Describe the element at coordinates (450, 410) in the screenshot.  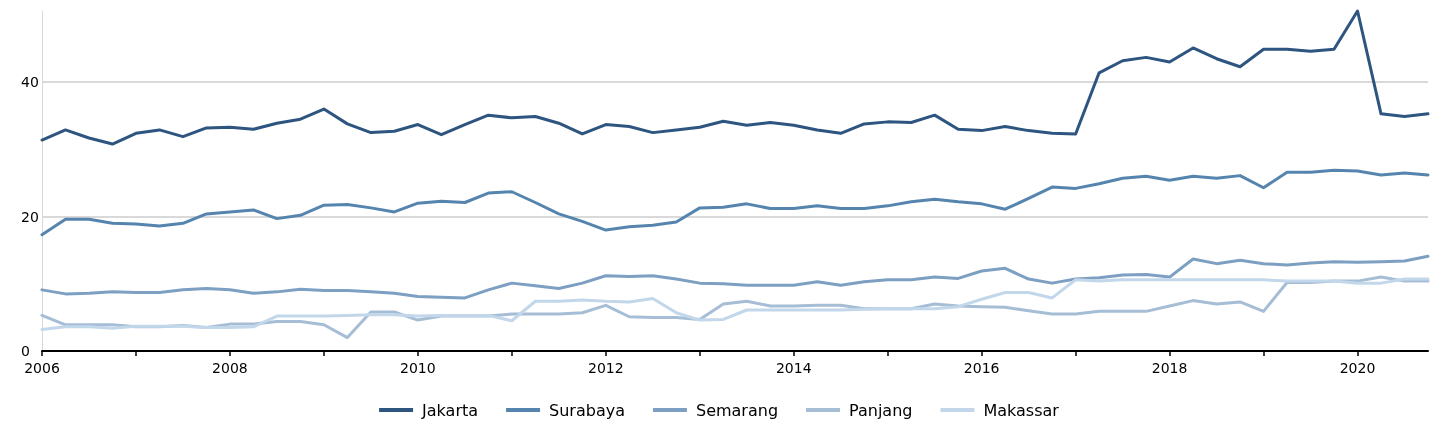
I see `legend-label: Jakarta` at that location.